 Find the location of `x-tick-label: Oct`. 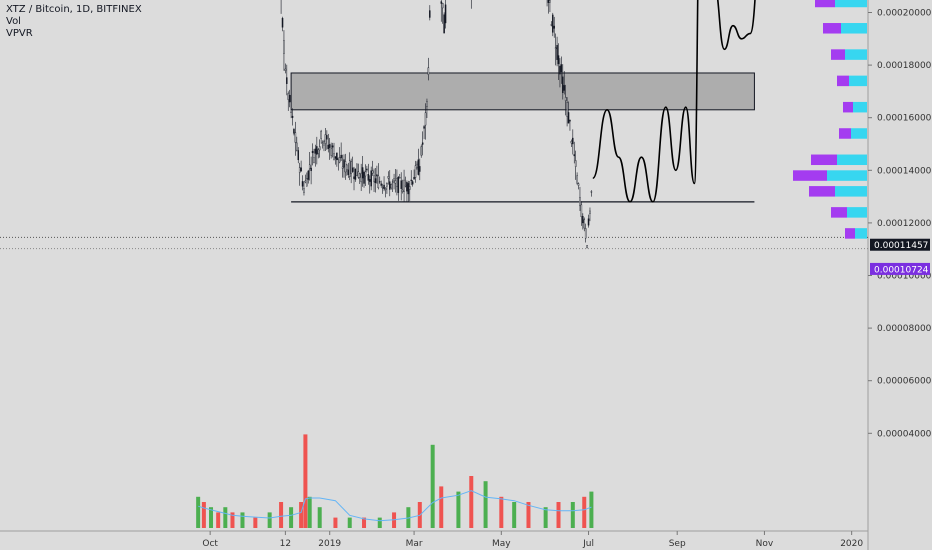

x-tick-label: Oct is located at coordinates (210, 544).